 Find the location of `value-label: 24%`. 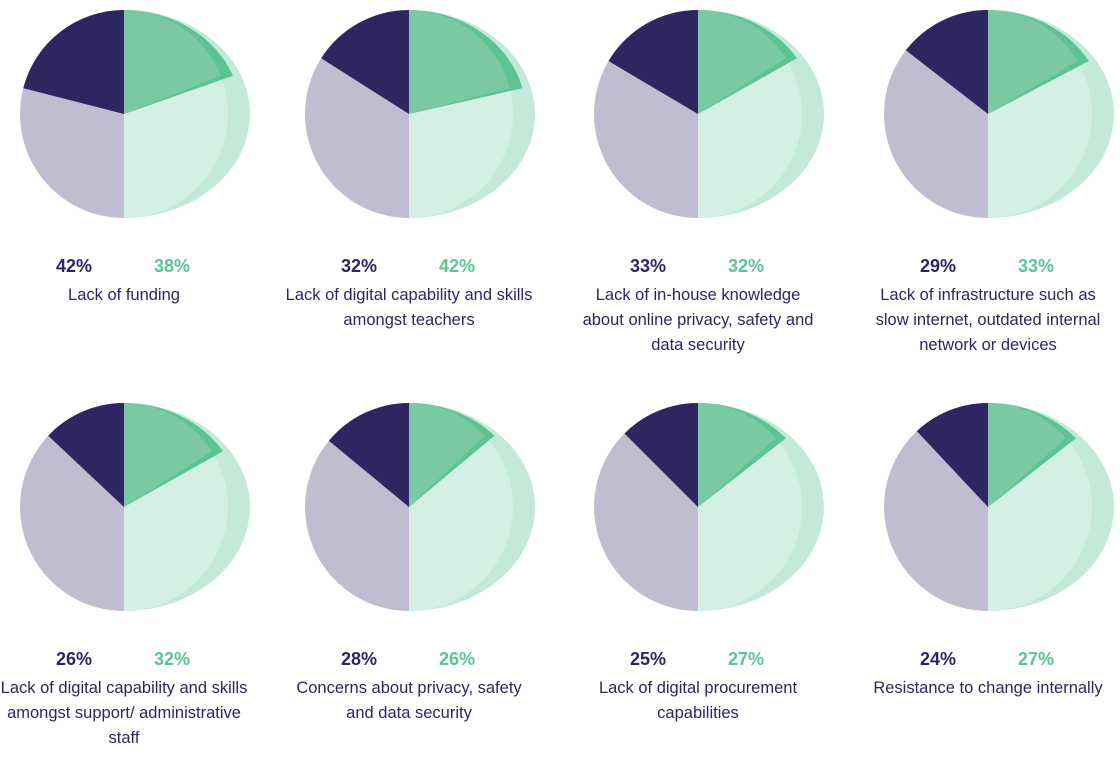

value-label: 24% is located at coordinates (938, 659).